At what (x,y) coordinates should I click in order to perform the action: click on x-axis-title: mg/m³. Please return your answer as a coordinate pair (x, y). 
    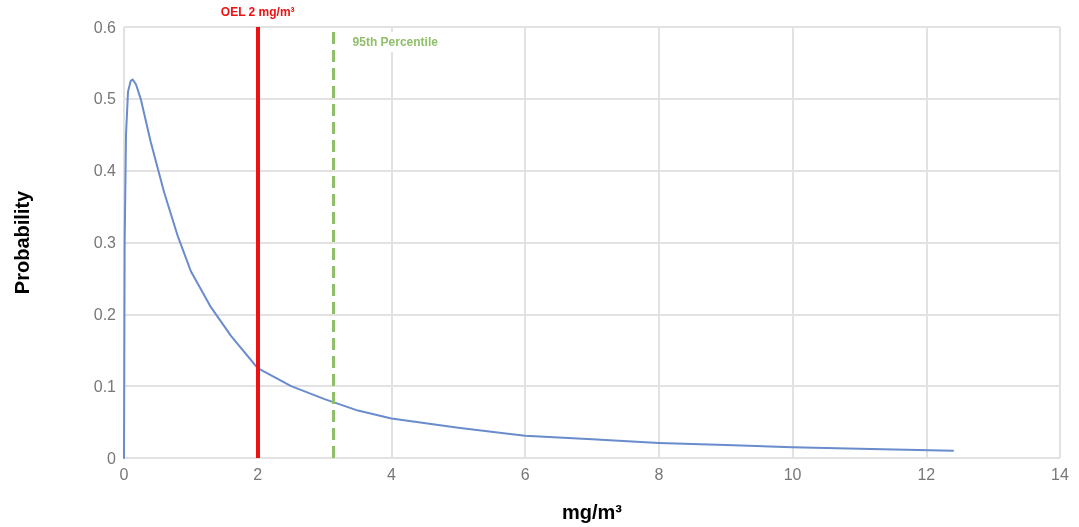
    Looking at the image, I should click on (592, 512).